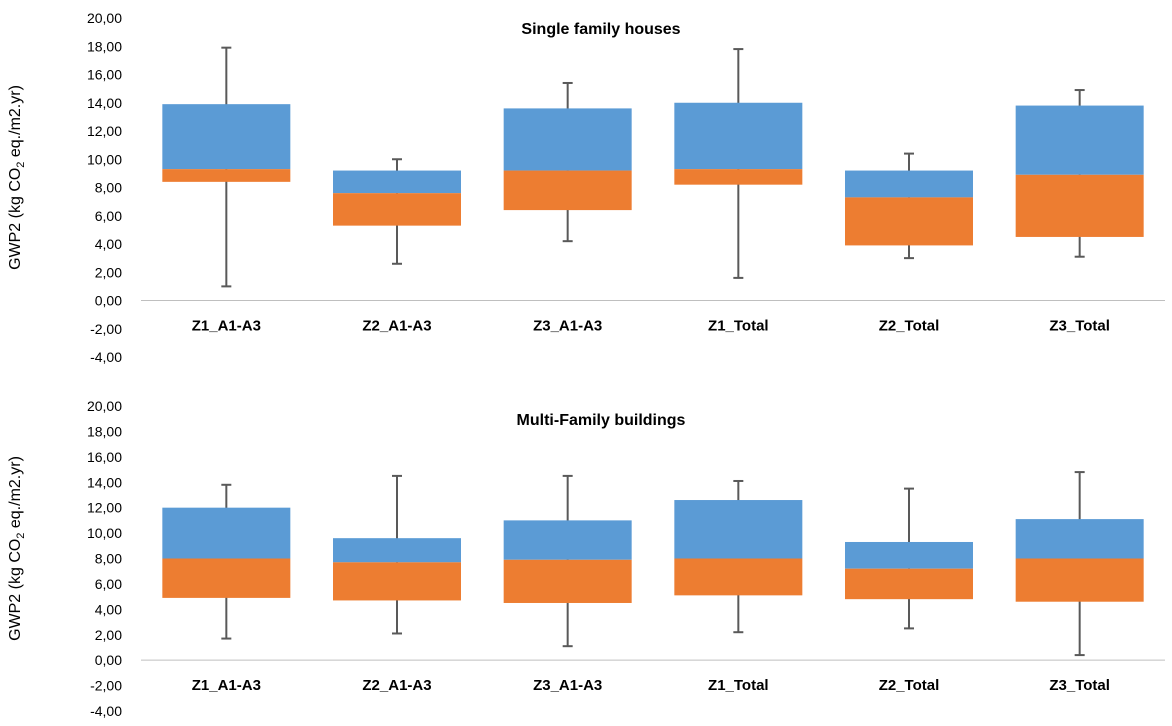 The height and width of the screenshot is (726, 1172). I want to click on chart-title: Single family houses, so click(600, 29).